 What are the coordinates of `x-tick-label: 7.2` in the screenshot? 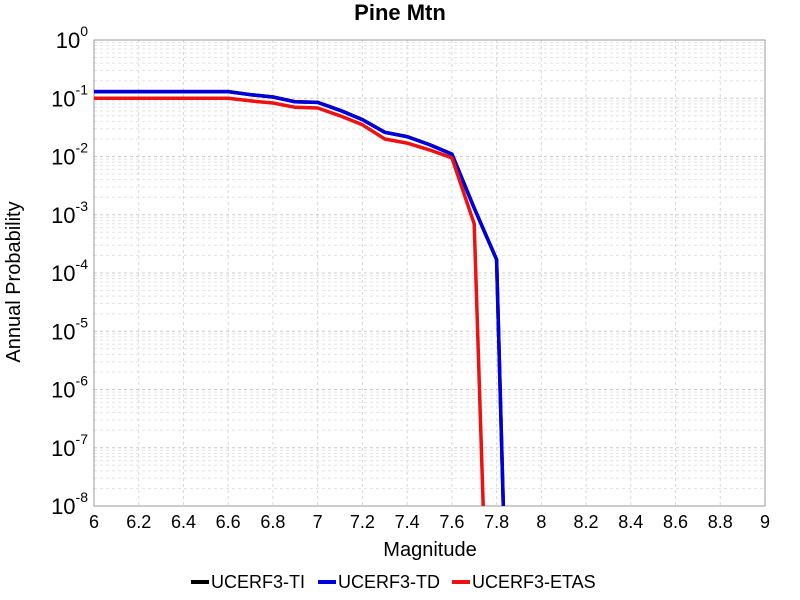 It's located at (362, 522).